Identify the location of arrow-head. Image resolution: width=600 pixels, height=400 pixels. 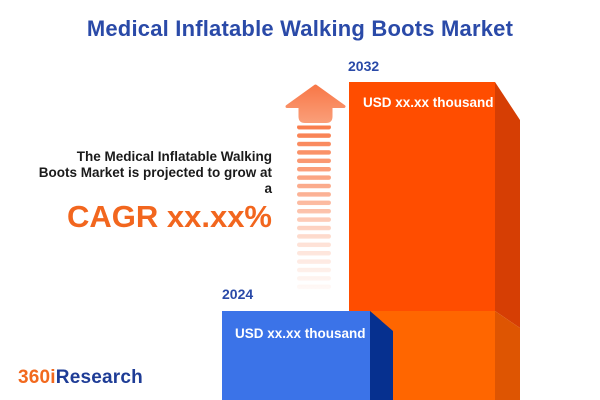
(315, 103).